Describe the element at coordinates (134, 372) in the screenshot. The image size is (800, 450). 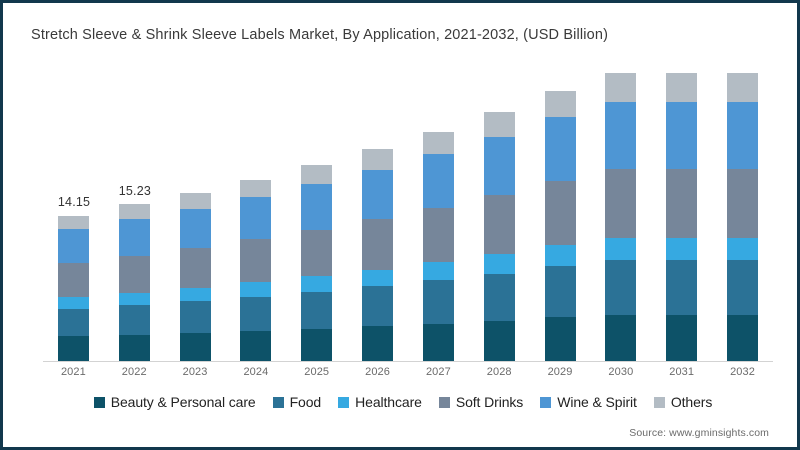
I see `x-axis-tick-label: 2022` at that location.